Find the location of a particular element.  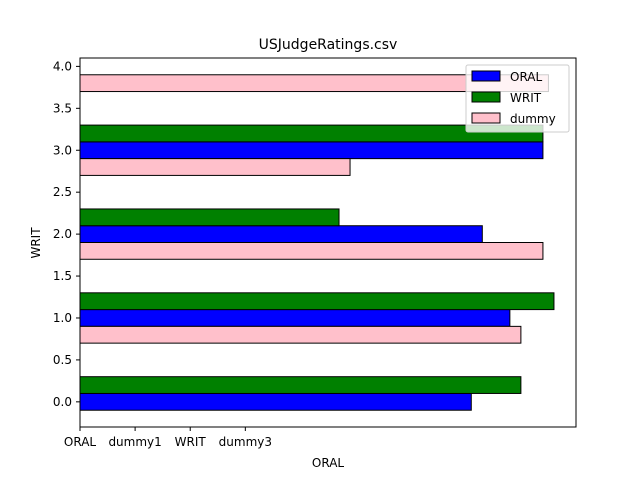

y-tick-label: 3.5 is located at coordinates (62, 108).